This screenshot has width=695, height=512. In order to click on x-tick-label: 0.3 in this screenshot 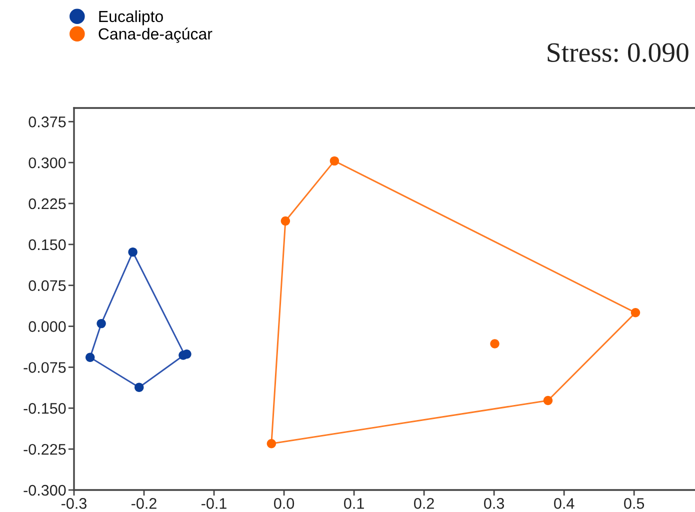, I will do `click(494, 503)`.